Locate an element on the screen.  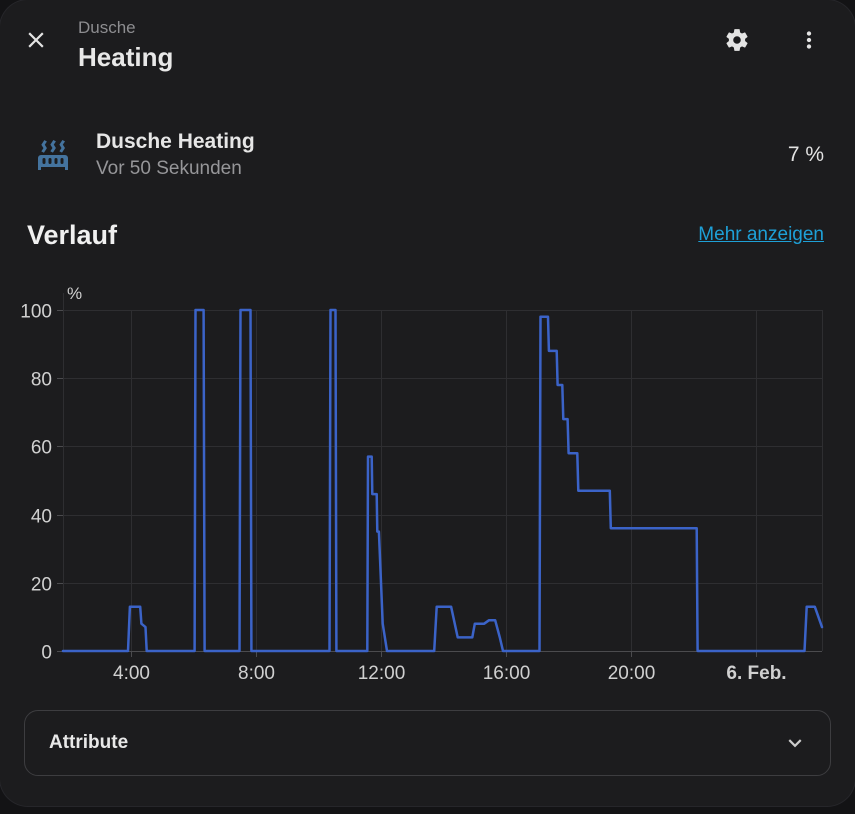
menu-button is located at coordinates (809, 40).